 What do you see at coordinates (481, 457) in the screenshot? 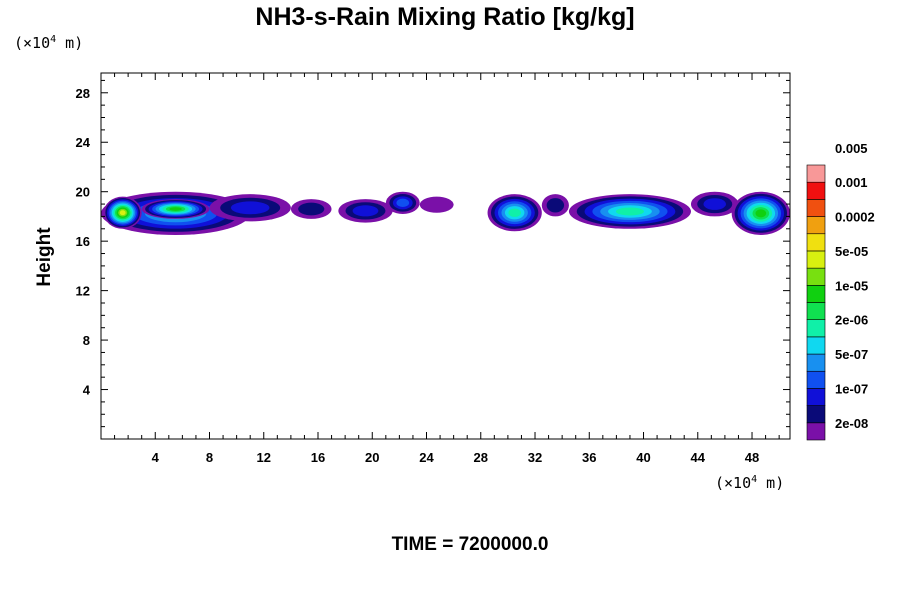
I see `x-tick-label: 28` at bounding box center [481, 457].